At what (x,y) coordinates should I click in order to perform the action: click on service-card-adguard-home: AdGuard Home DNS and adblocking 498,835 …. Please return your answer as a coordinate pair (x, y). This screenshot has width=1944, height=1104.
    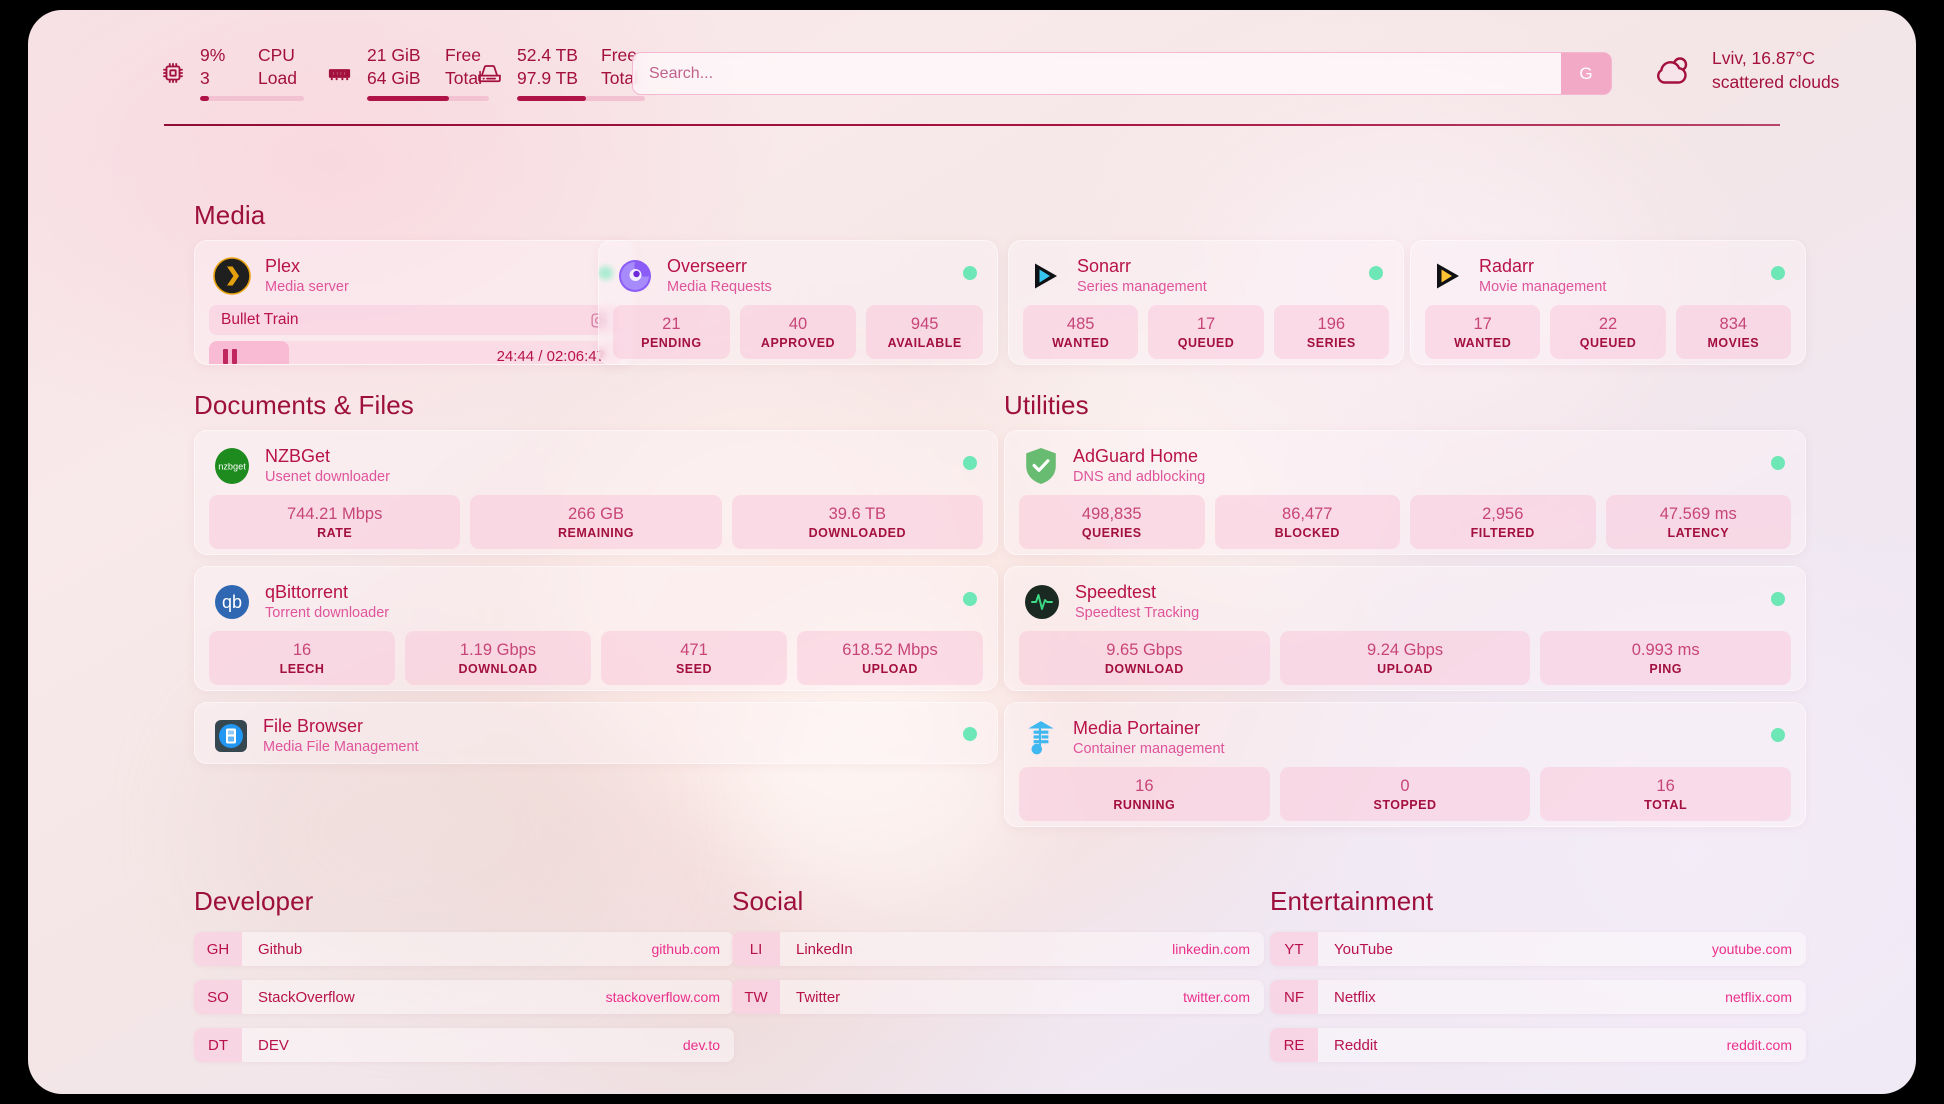
    Looking at the image, I should click on (1405, 492).